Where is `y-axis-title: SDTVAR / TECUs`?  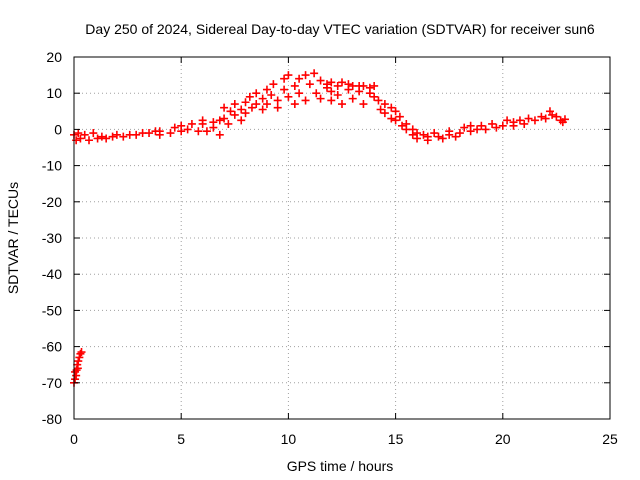
y-axis-title: SDTVAR / TECUs is located at coordinates (13, 238).